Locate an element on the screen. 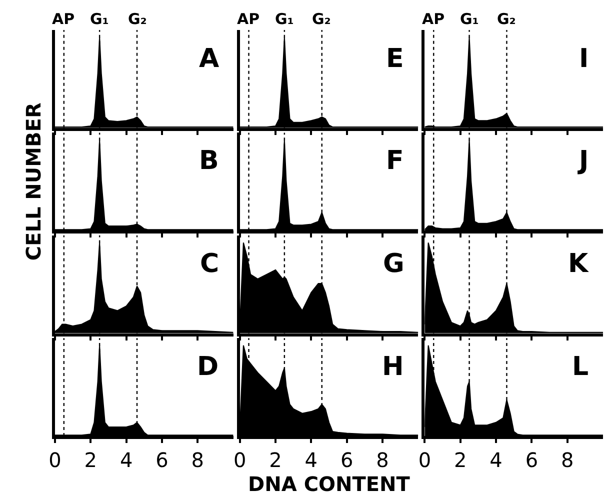 Image resolution: width=607 pixels, height=498 pixels. annotation: B is located at coordinates (209, 161).